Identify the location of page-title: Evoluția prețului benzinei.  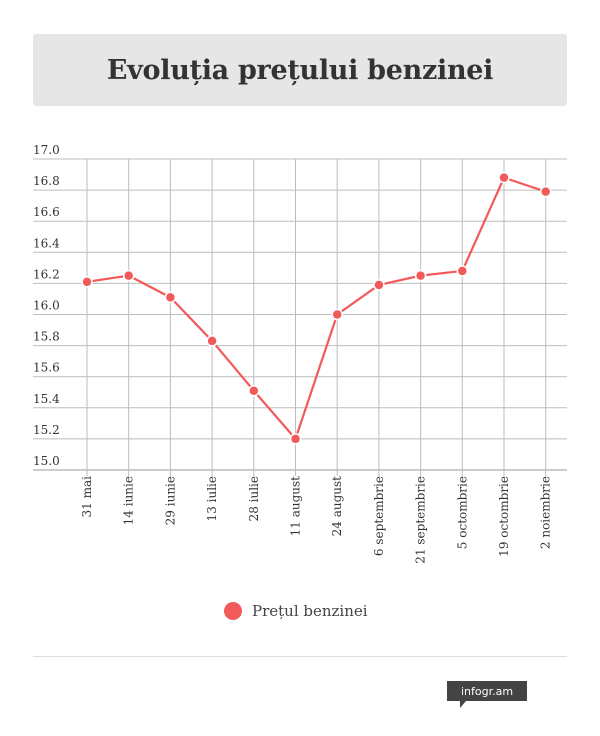
(300, 70).